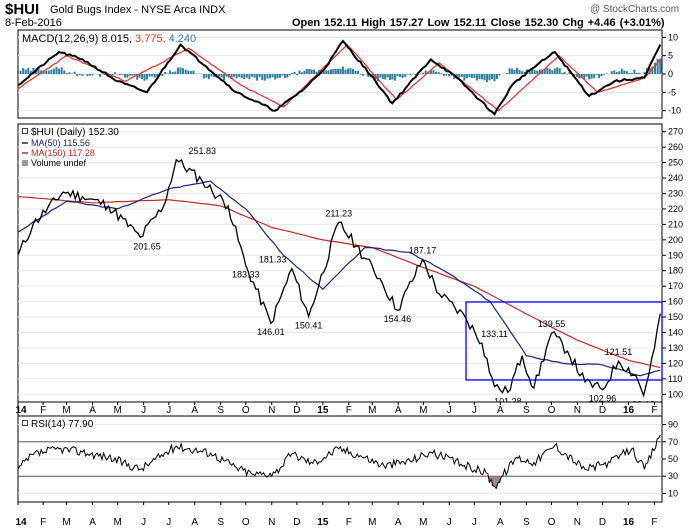  I want to click on price-annotation: 211.23, so click(338, 213).